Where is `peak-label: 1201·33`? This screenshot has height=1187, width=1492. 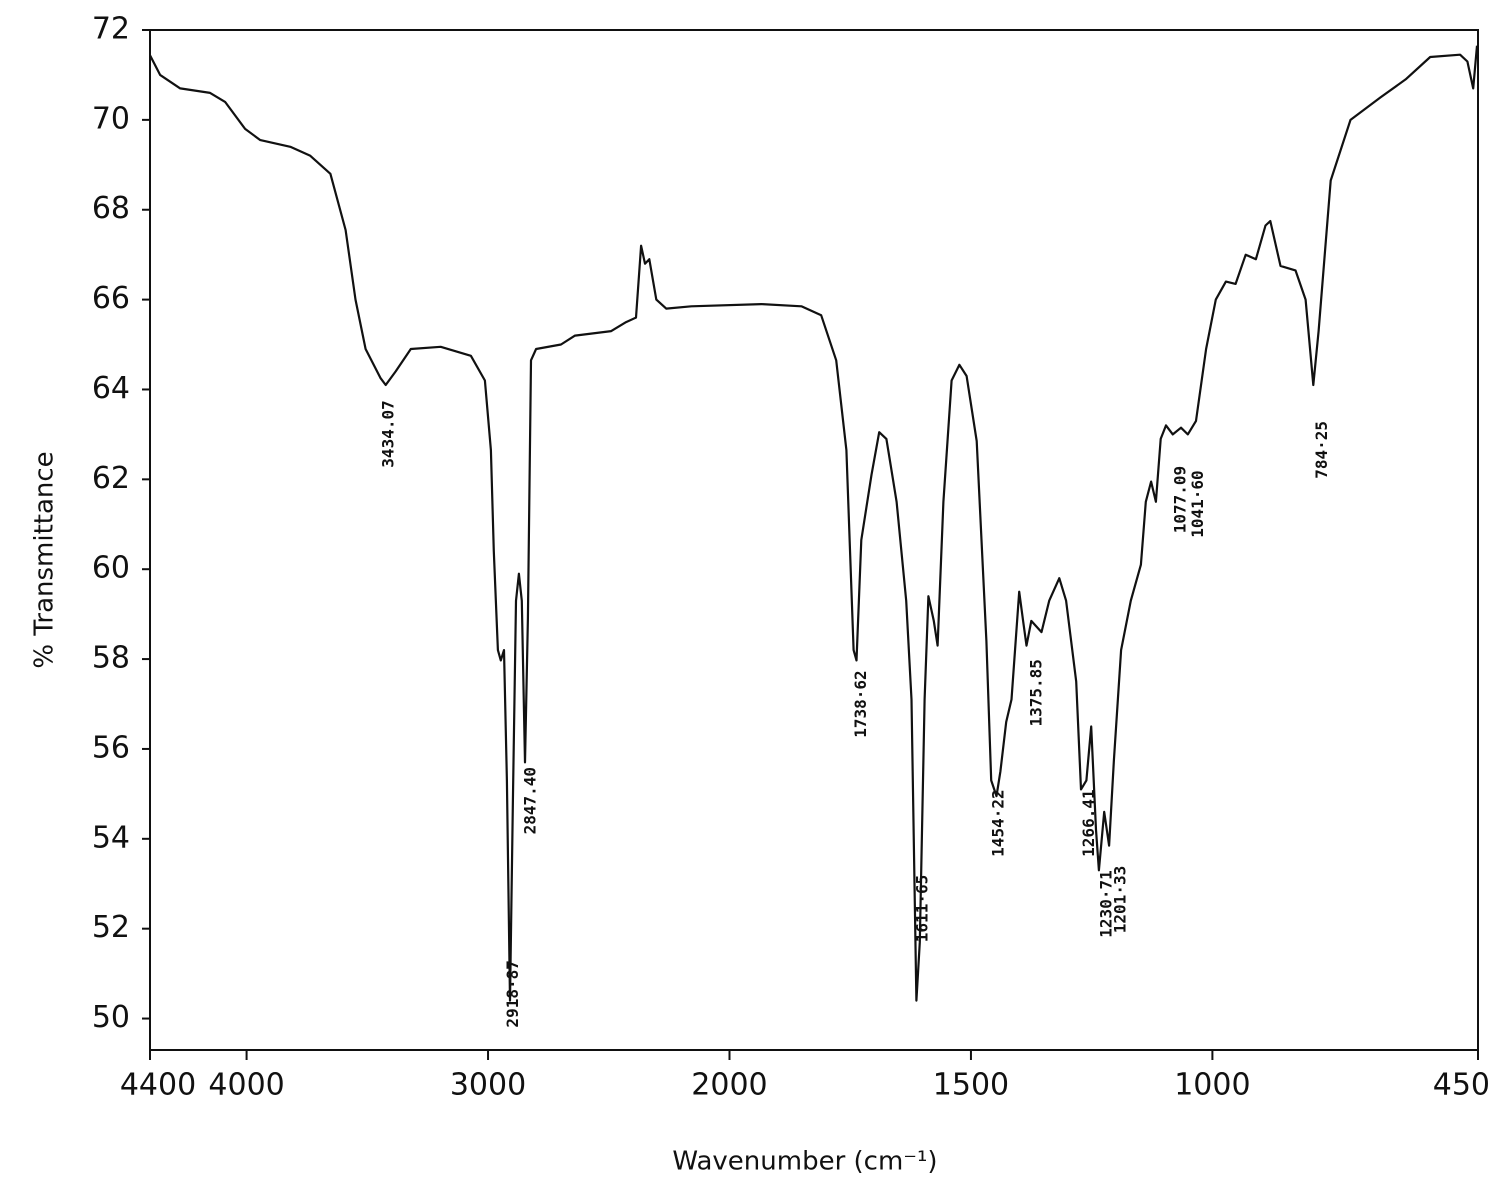
peak-label: 1201·33 is located at coordinates (1120, 899).